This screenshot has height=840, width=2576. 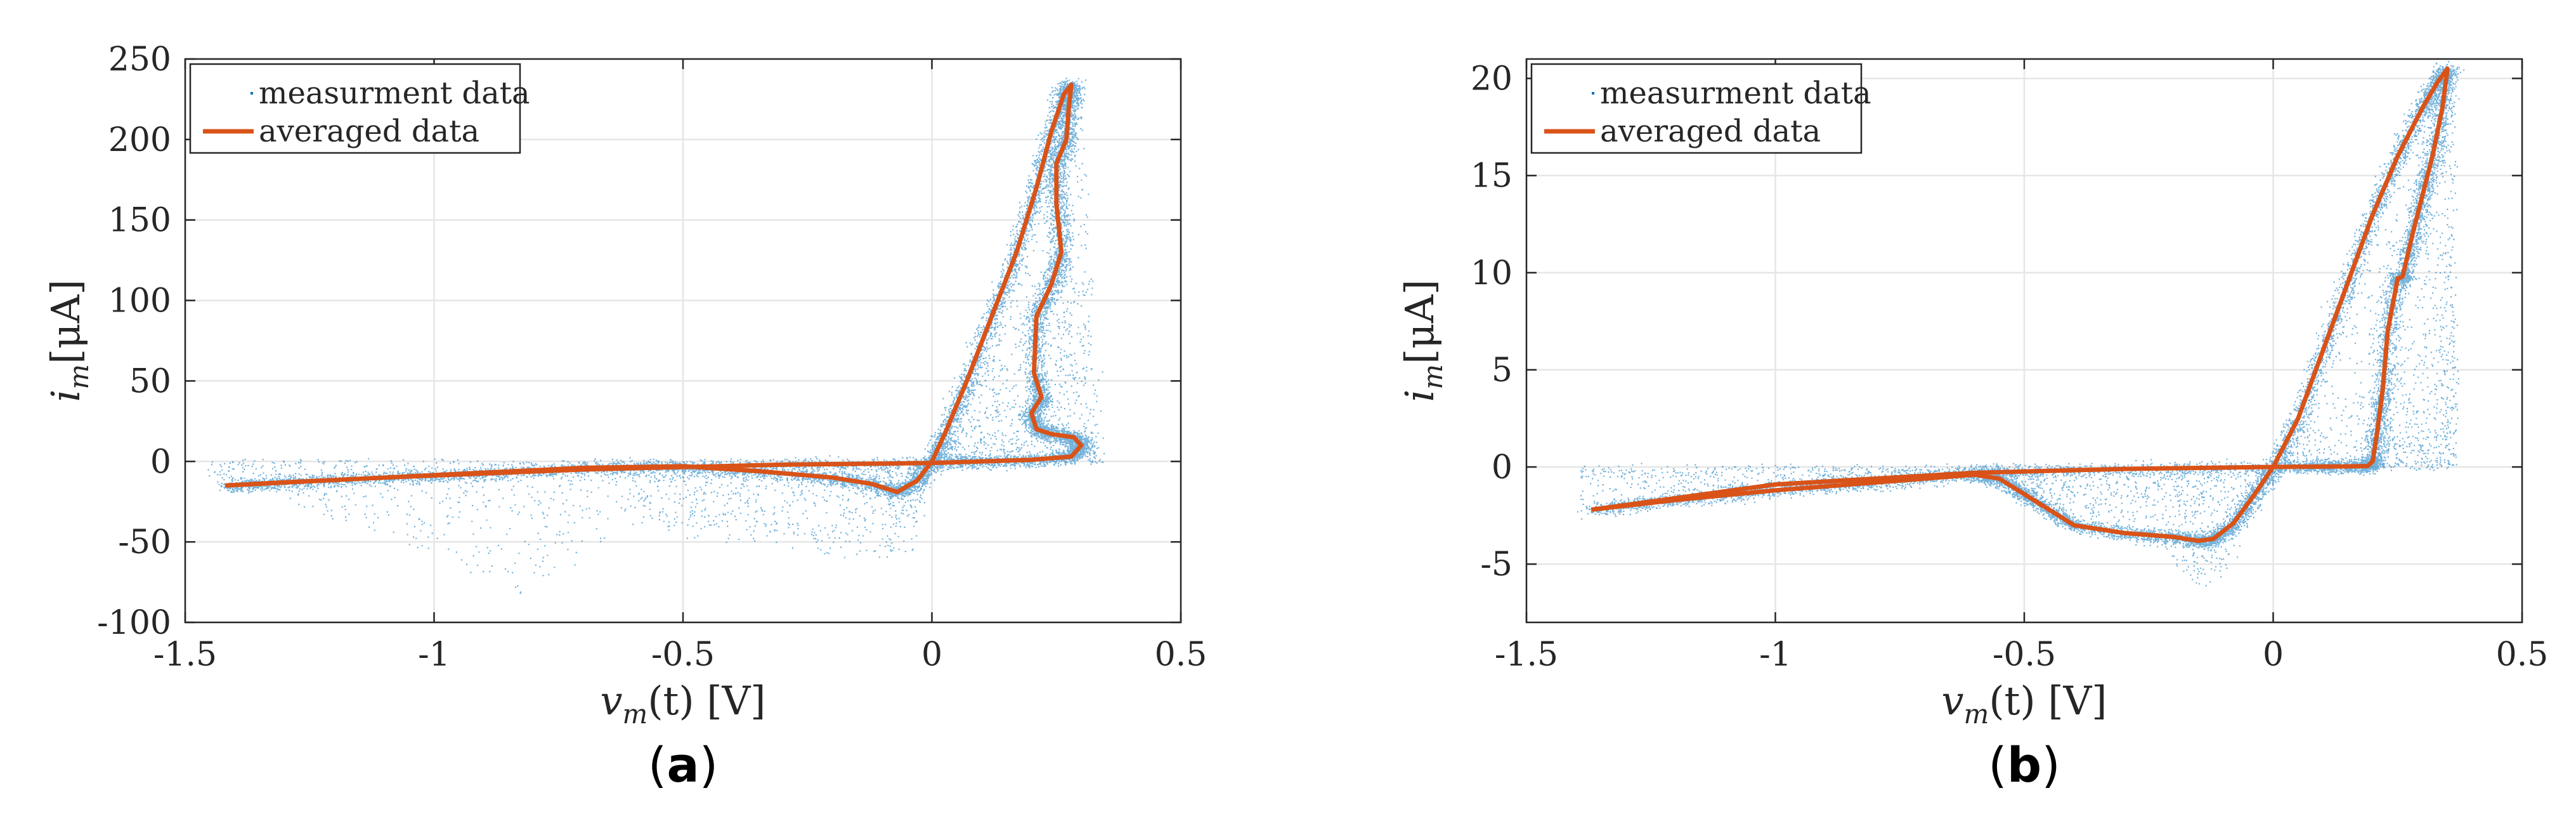 I want to click on y-tick-label: 50, so click(x=150, y=381).